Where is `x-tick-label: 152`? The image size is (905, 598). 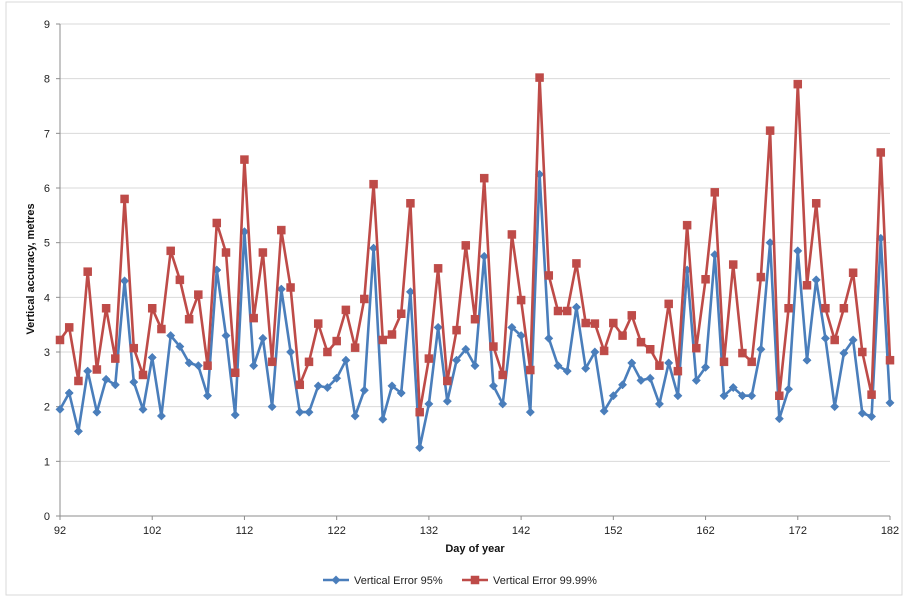 x-tick-label: 152 is located at coordinates (613, 531).